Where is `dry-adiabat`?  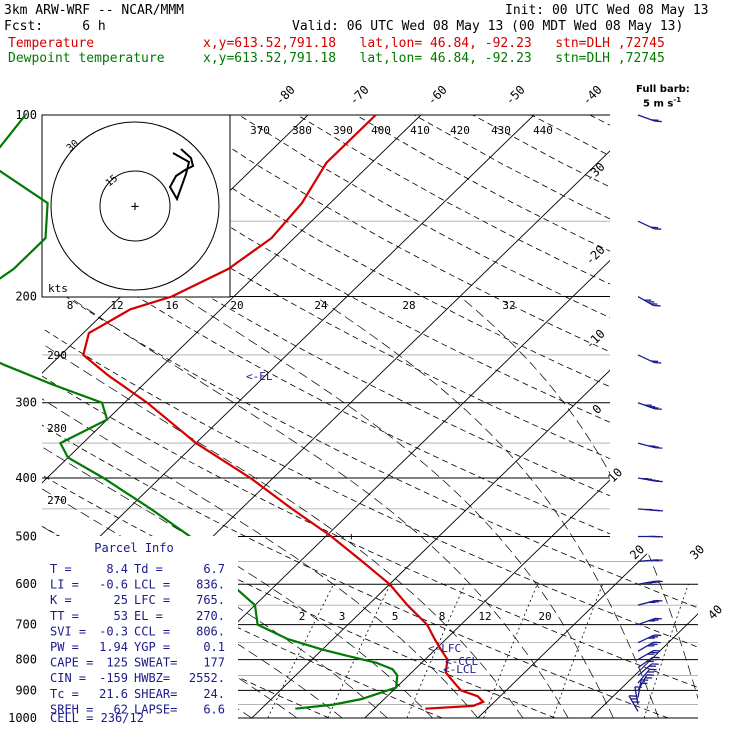 dry-adiabat is located at coordinates (643, 416).